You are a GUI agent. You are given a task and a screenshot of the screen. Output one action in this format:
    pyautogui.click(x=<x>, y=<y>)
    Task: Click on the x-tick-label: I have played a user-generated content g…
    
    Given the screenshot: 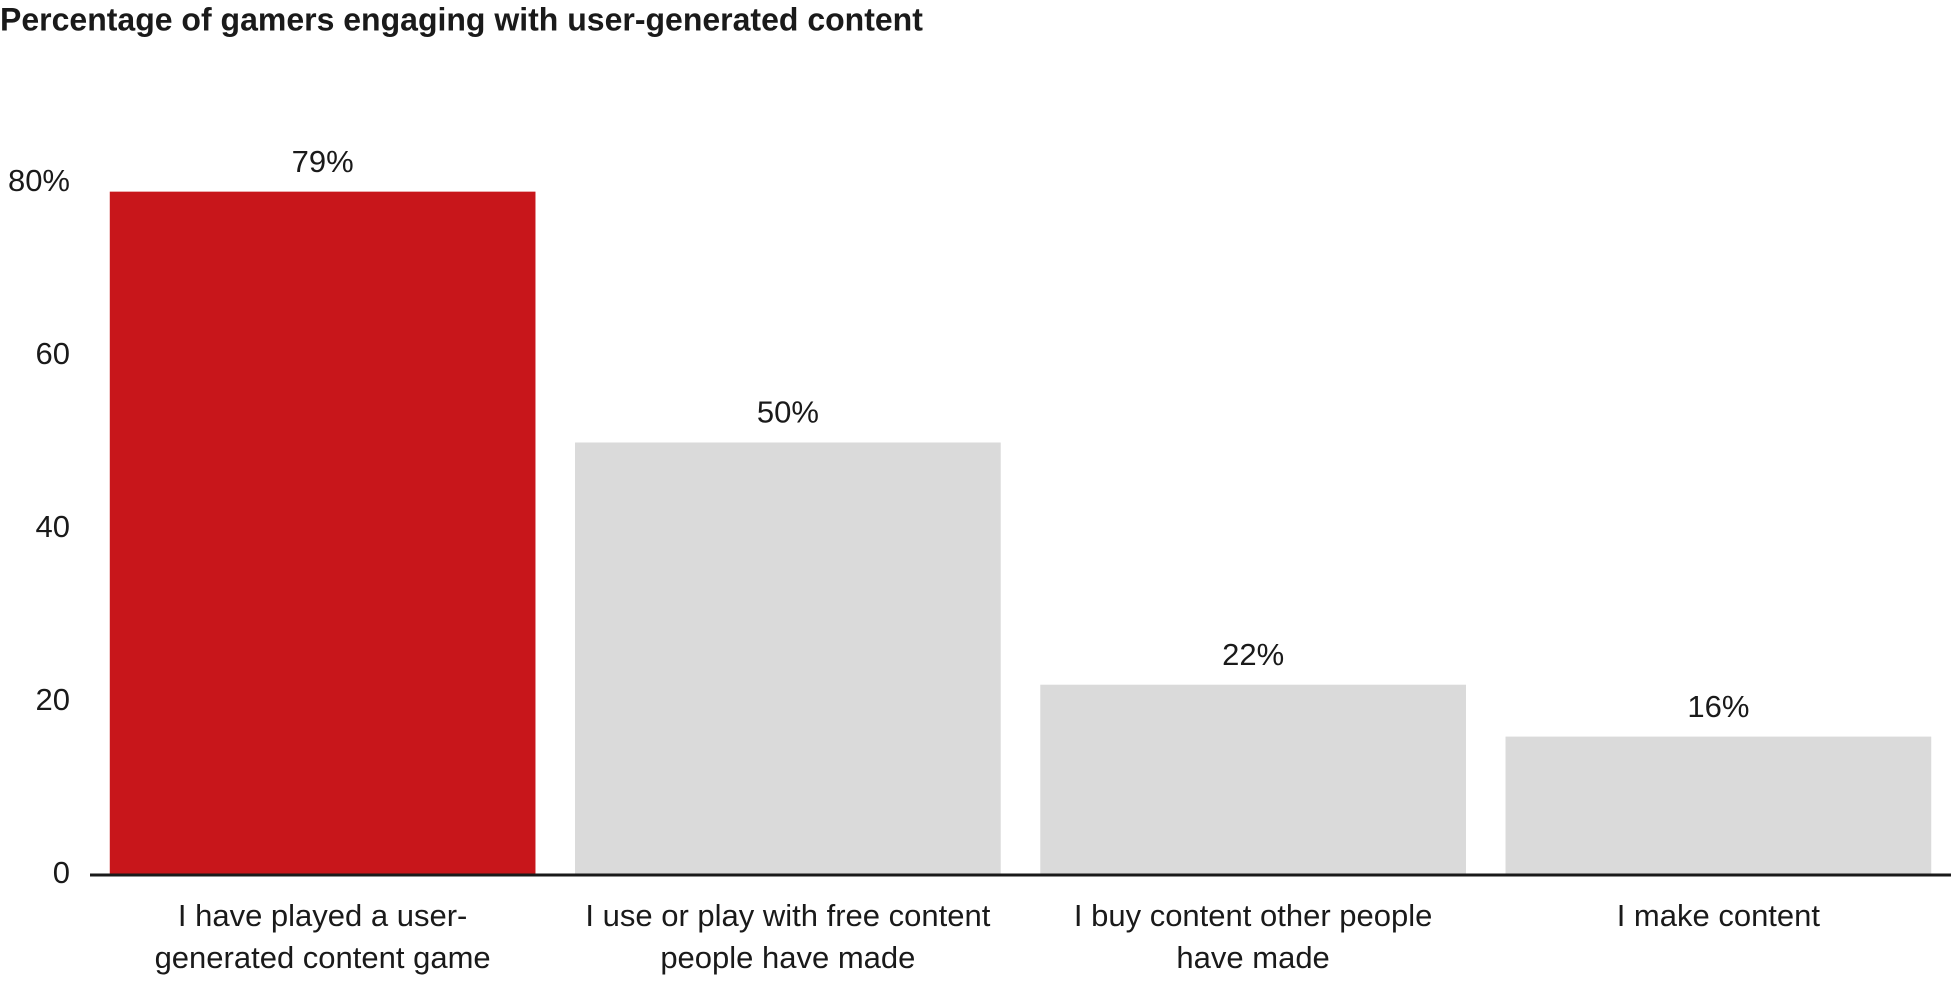 What is the action you would take?
    pyautogui.click(x=322, y=936)
    